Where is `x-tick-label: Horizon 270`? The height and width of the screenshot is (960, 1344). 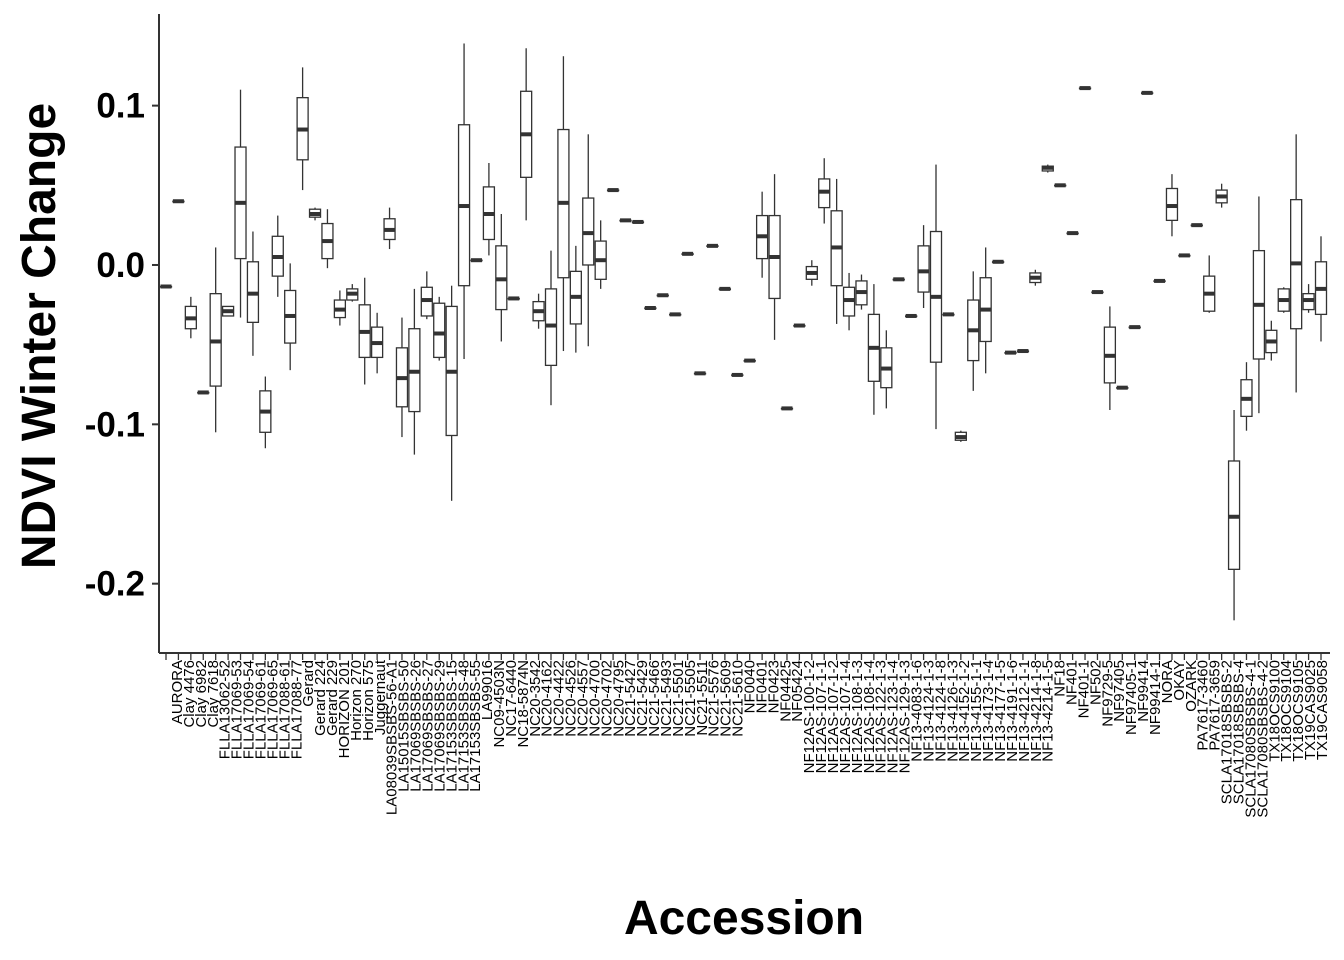
x-tick-label: Horizon 270 is located at coordinates (356, 700).